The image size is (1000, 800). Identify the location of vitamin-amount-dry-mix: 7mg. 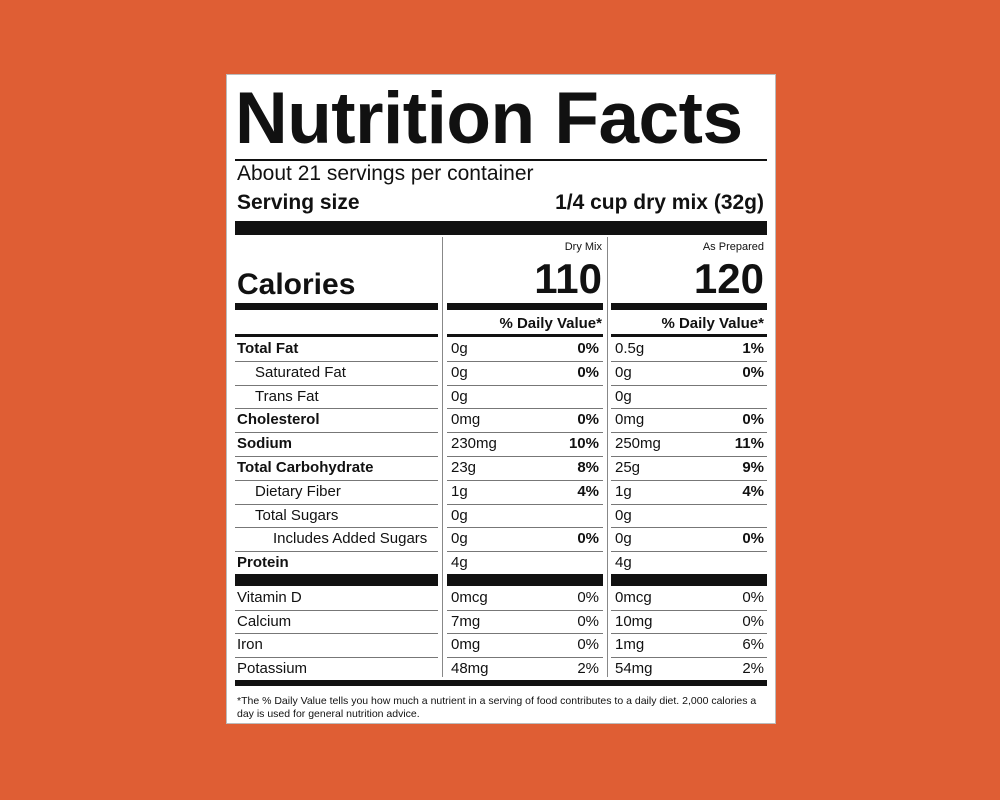
(466, 621).